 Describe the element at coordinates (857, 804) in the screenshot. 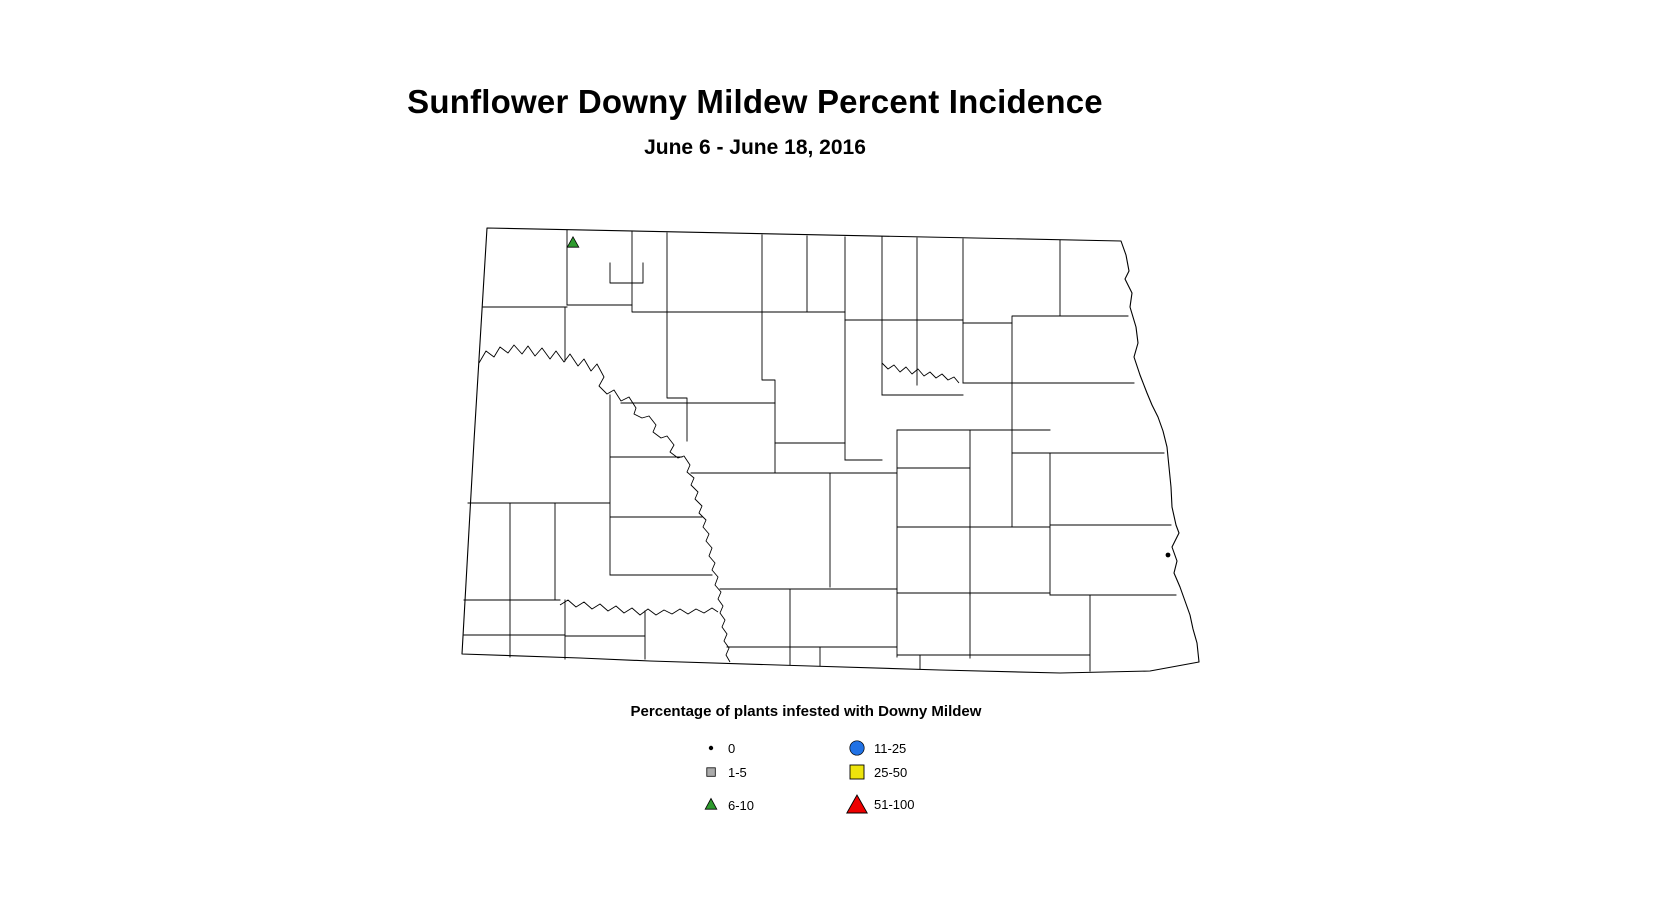

I see `red-triangle-icon` at that location.